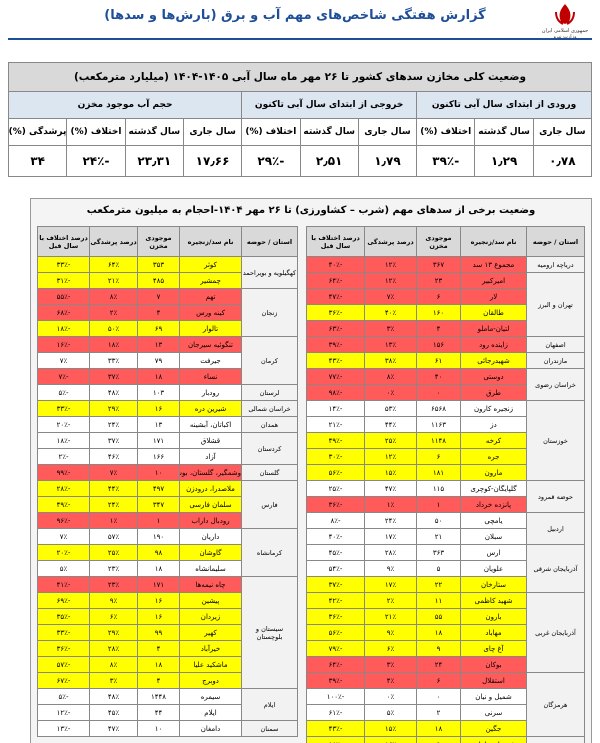  I want to click on dam-cell: -۶۹٪, so click(63, 600).